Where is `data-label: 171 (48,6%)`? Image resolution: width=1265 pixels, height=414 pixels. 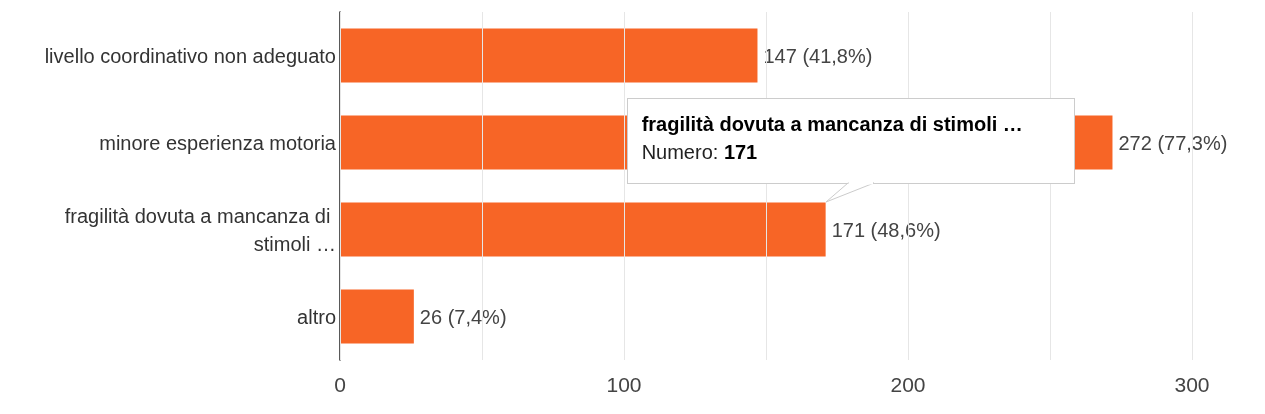 data-label: 171 (48,6%) is located at coordinates (886, 229).